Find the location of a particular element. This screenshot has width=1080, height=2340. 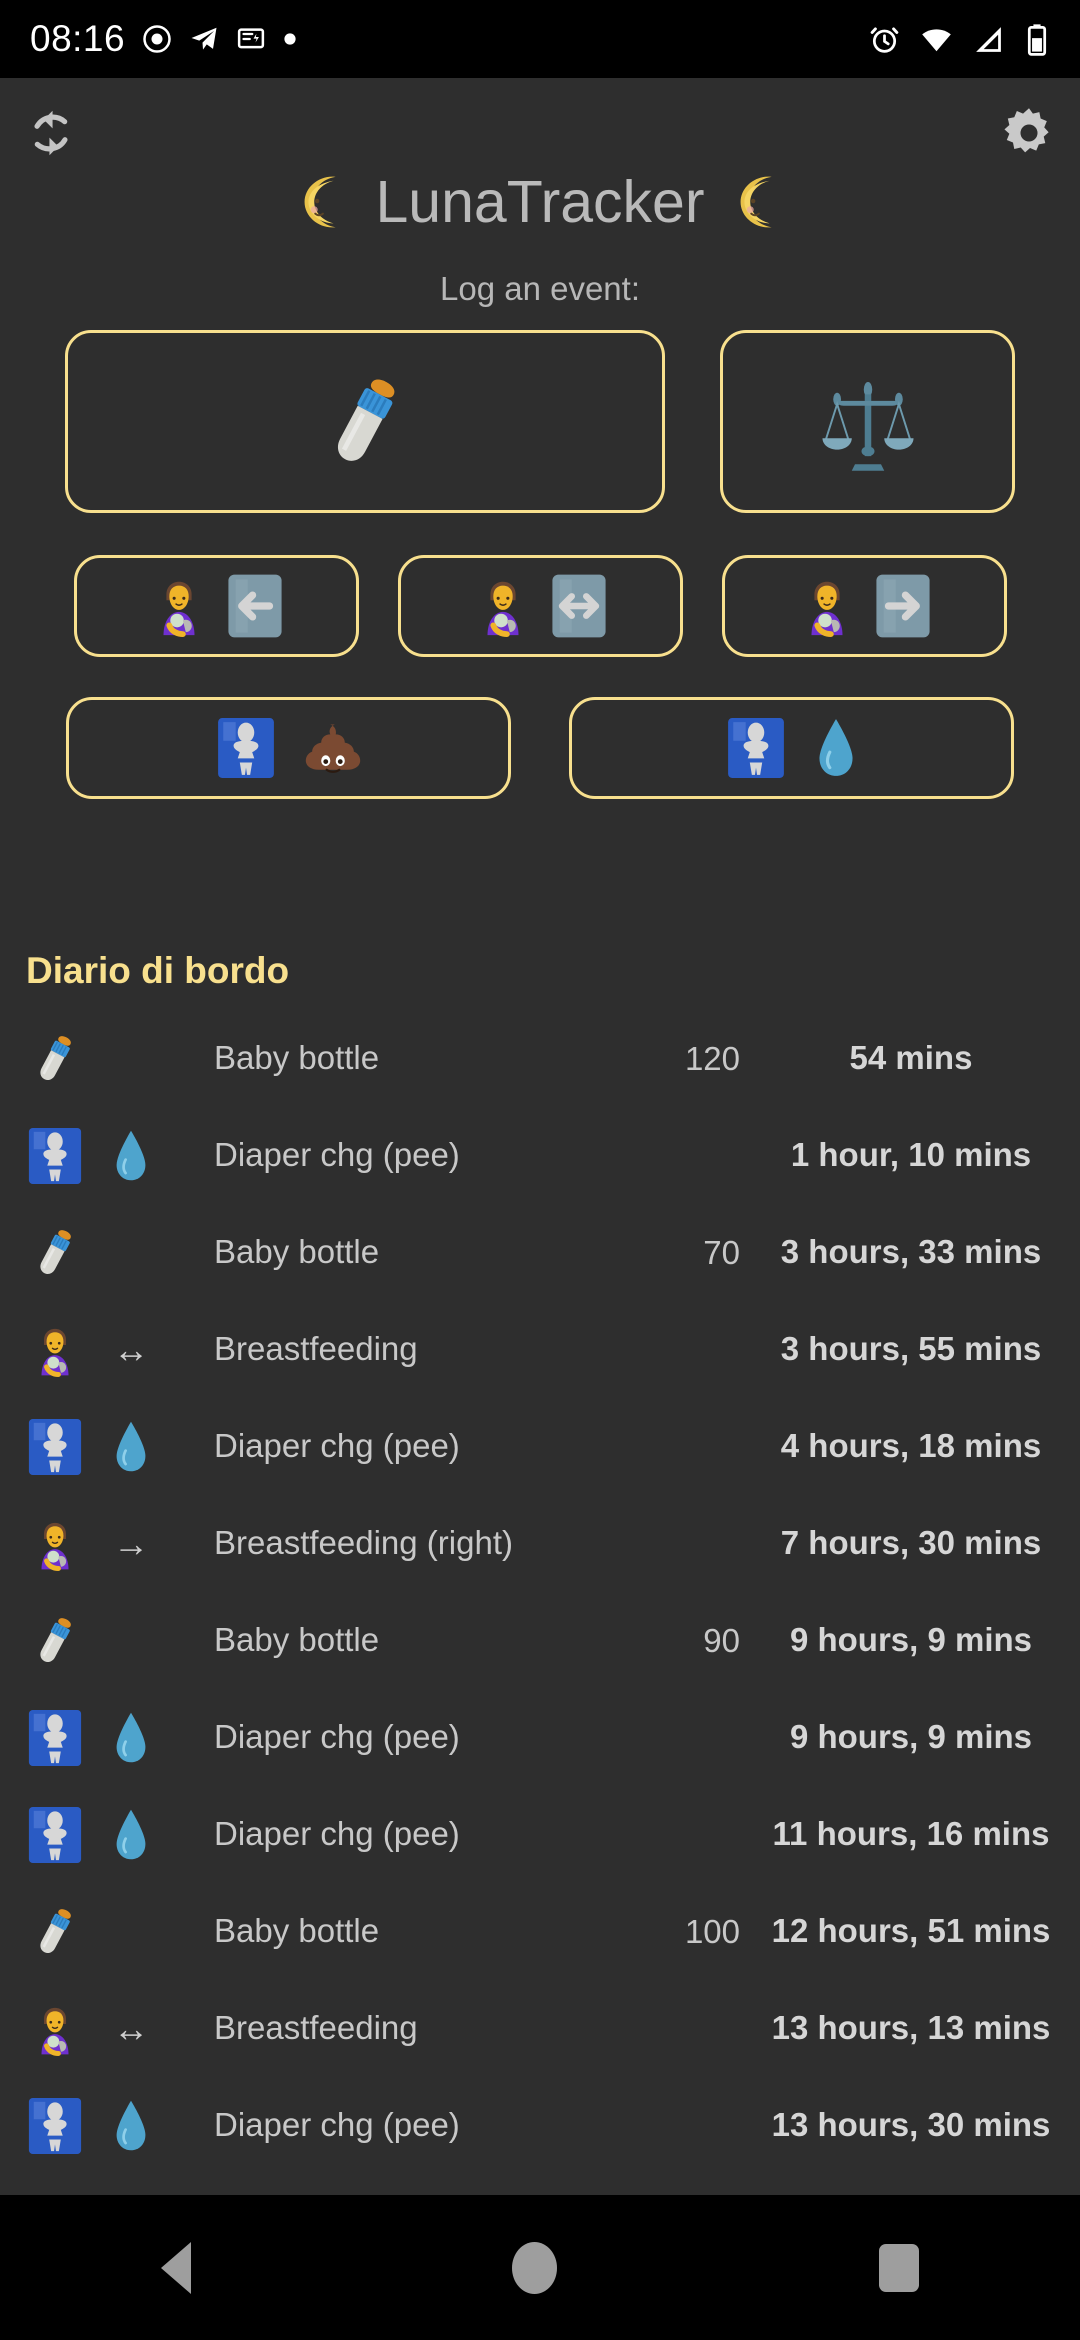

status-bar-right is located at coordinates (959, 39).